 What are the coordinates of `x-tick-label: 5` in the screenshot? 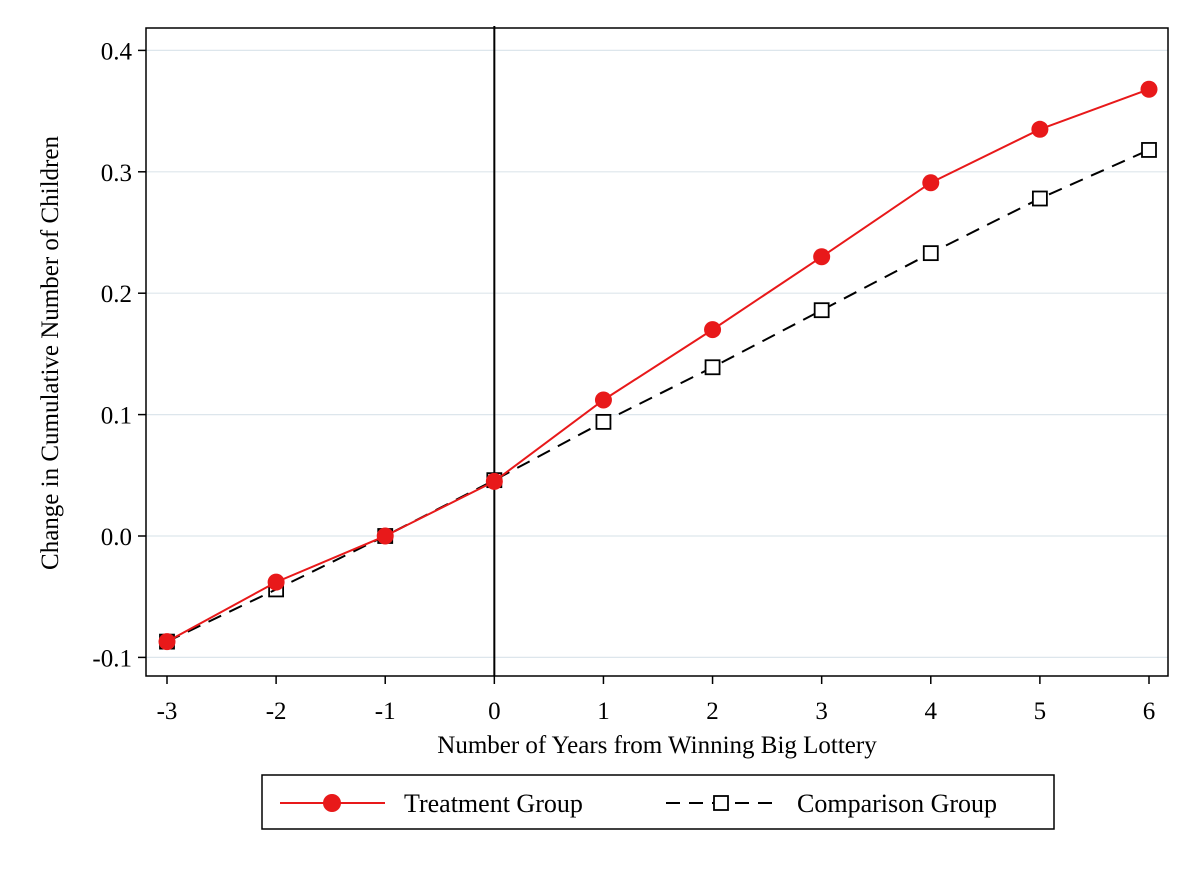 It's located at (1040, 711).